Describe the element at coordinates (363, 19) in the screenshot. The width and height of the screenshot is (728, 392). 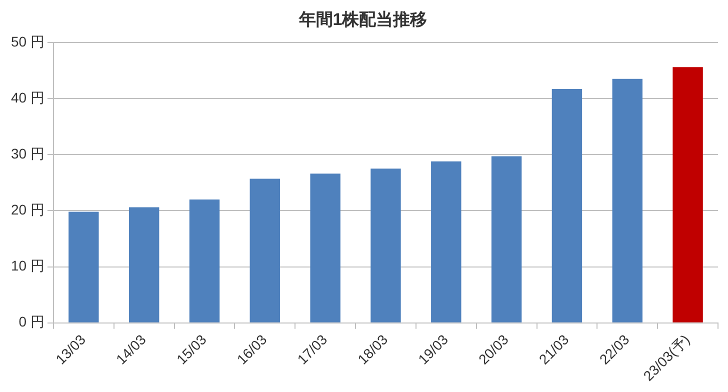
I see `chart-title: 年間1株配当推移` at that location.